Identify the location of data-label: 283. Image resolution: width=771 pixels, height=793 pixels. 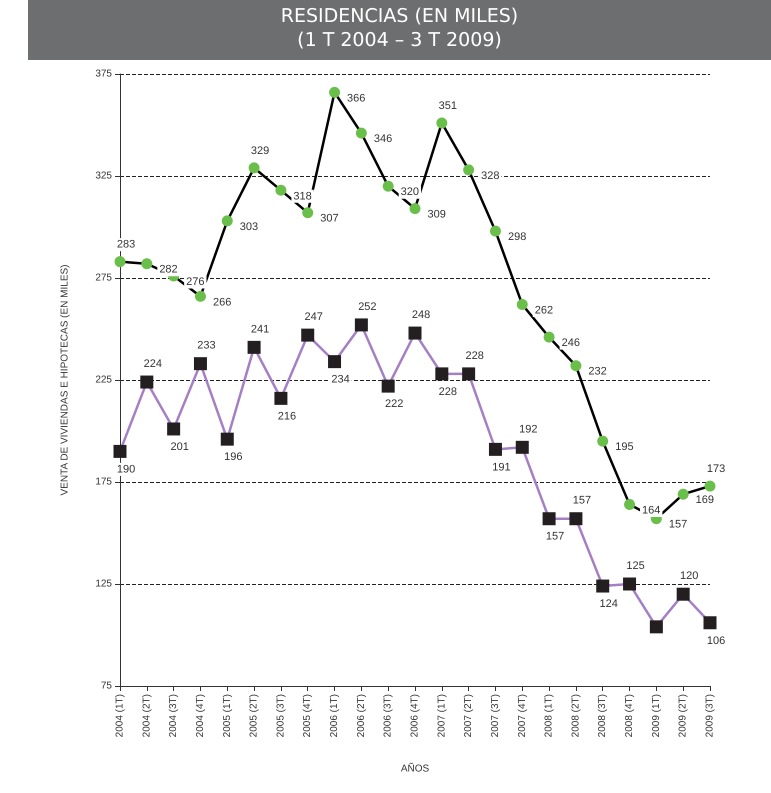
(126, 244).